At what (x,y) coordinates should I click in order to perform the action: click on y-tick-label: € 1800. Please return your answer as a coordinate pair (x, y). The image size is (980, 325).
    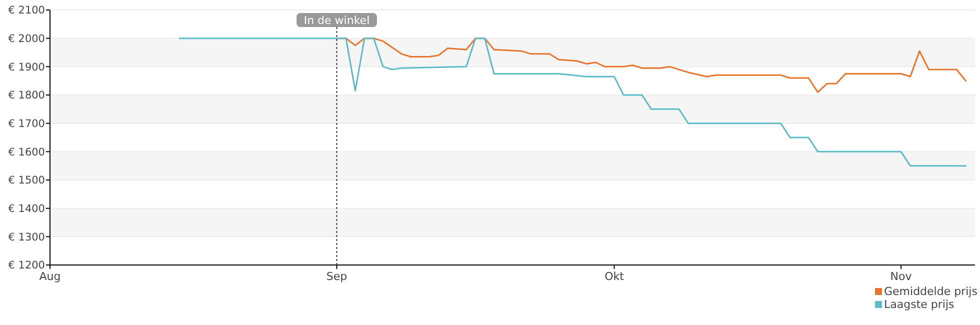
    Looking at the image, I should click on (26, 96).